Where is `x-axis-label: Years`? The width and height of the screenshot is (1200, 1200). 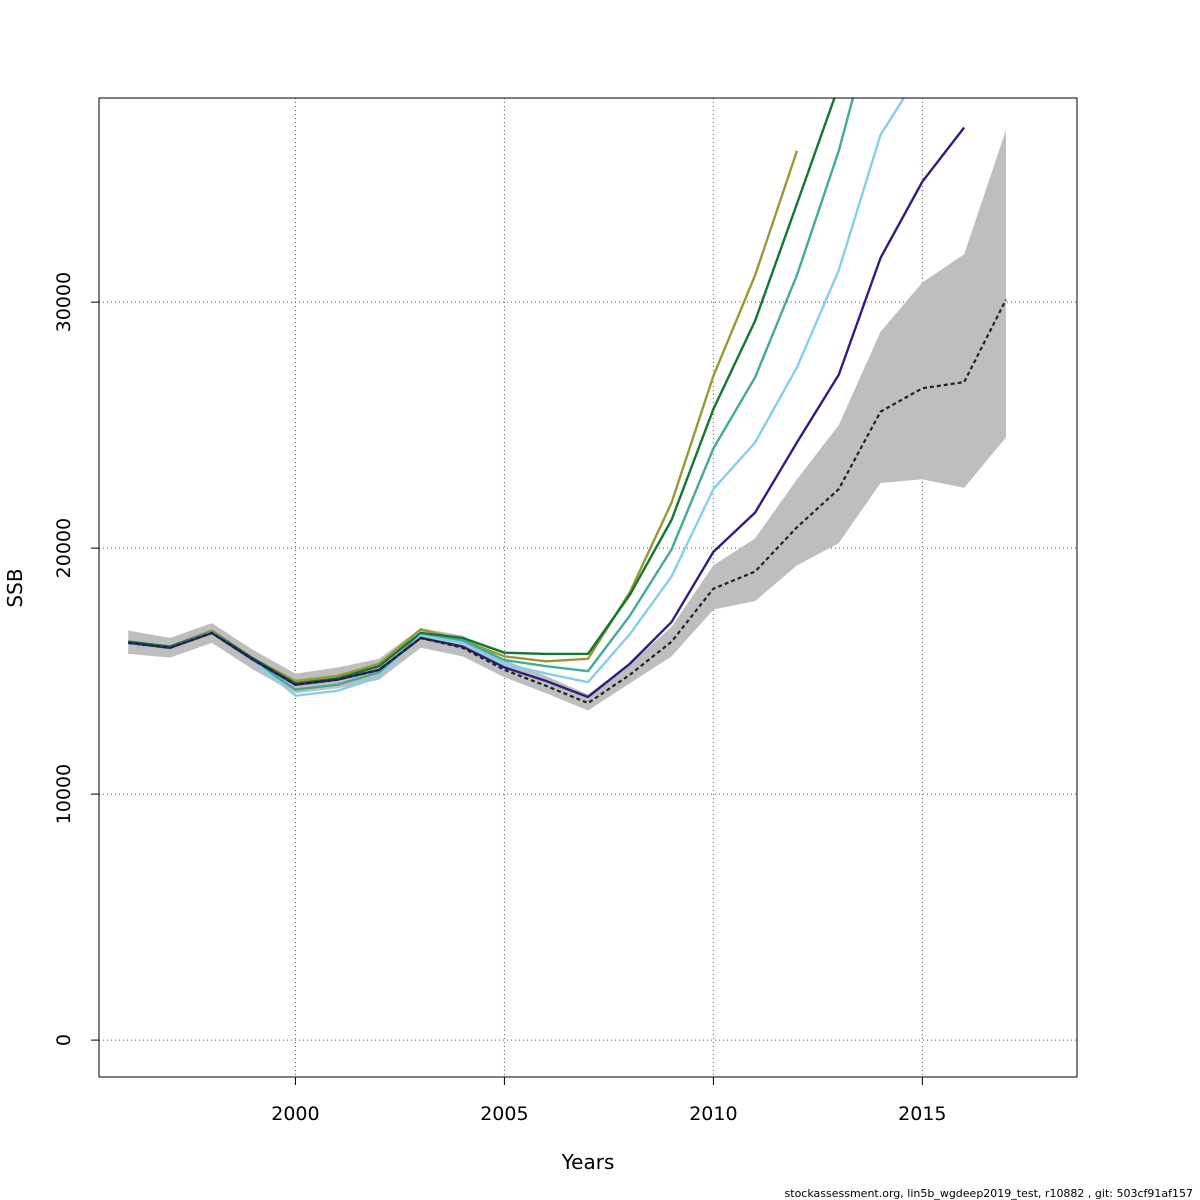 x-axis-label: Years is located at coordinates (588, 1162).